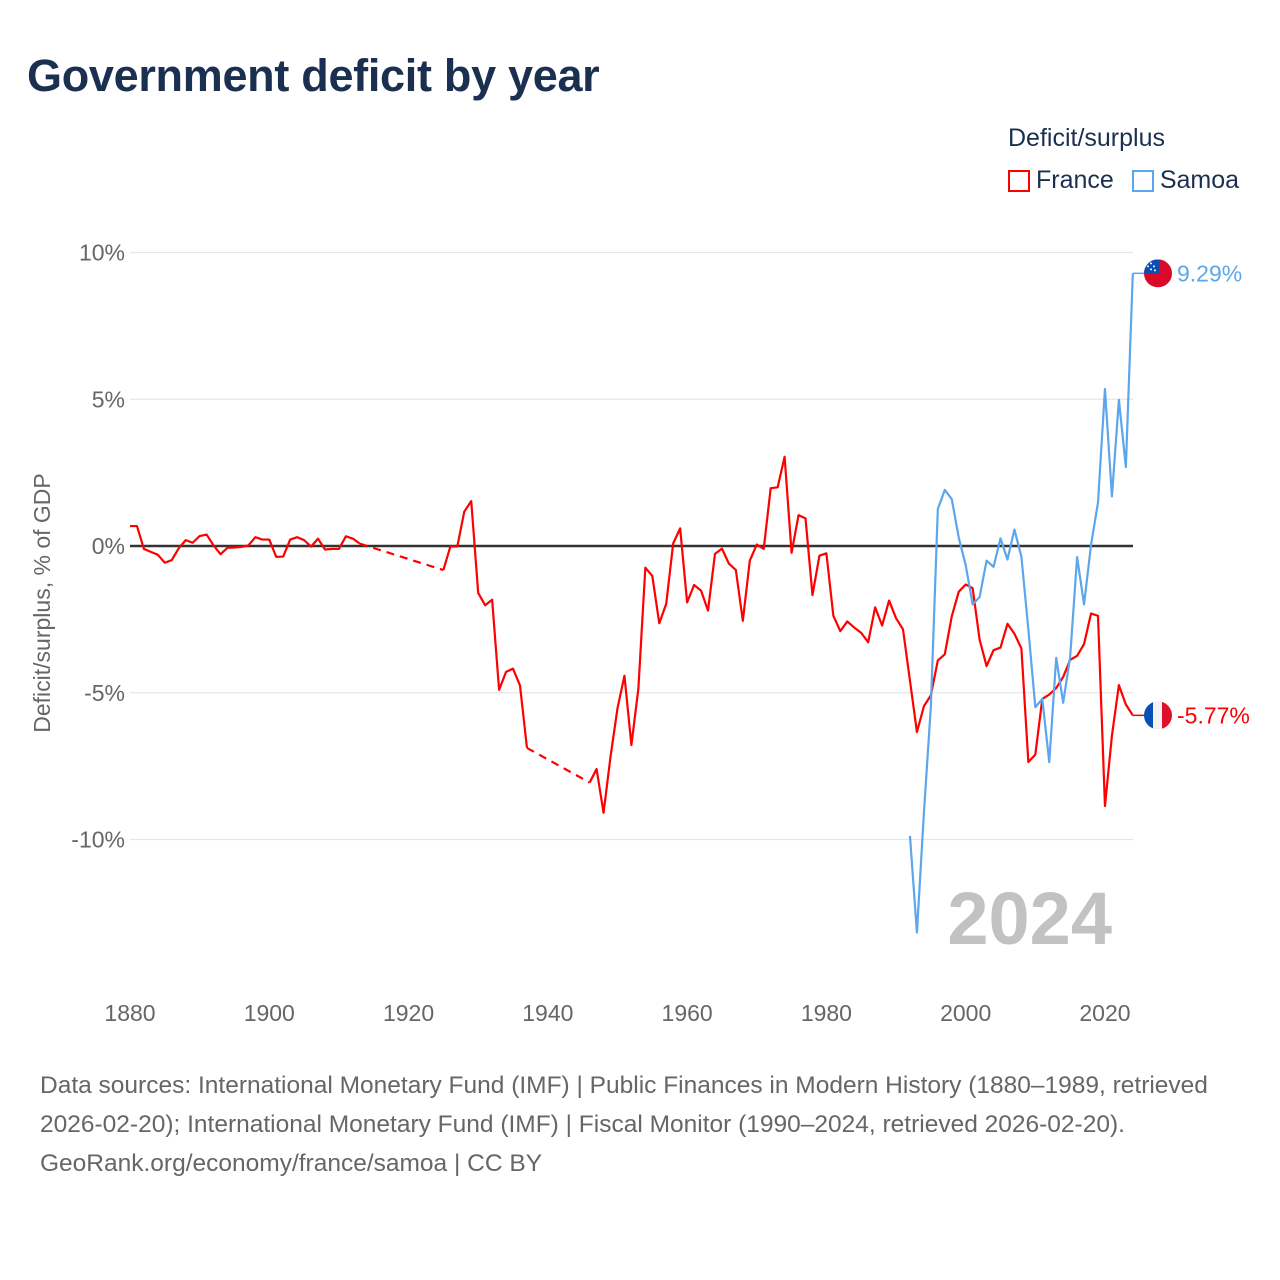 Image resolution: width=1280 pixels, height=1280 pixels. I want to click on legend-title: Deficit/surplus, so click(1086, 138).